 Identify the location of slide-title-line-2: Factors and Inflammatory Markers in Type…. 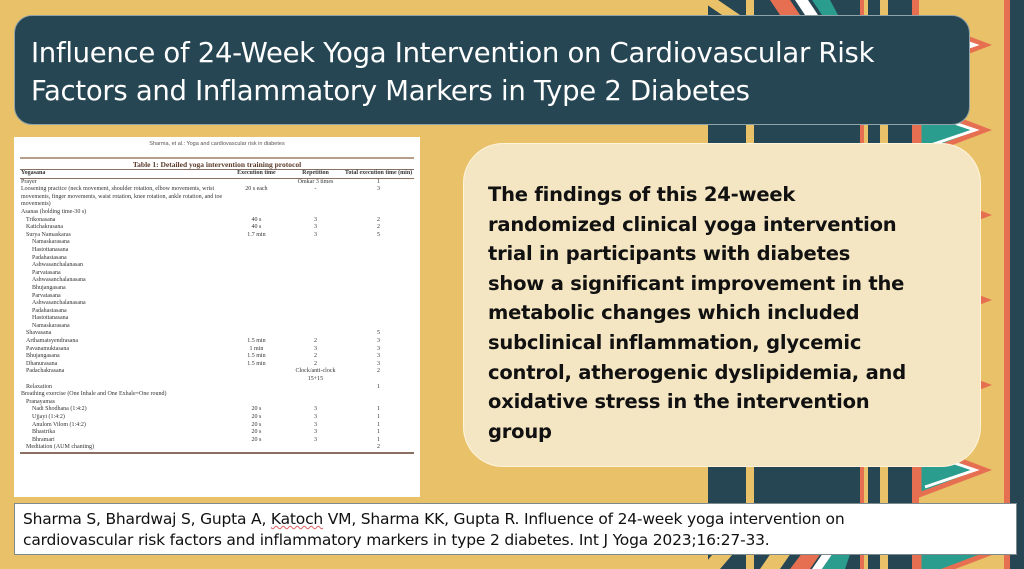
(390, 91).